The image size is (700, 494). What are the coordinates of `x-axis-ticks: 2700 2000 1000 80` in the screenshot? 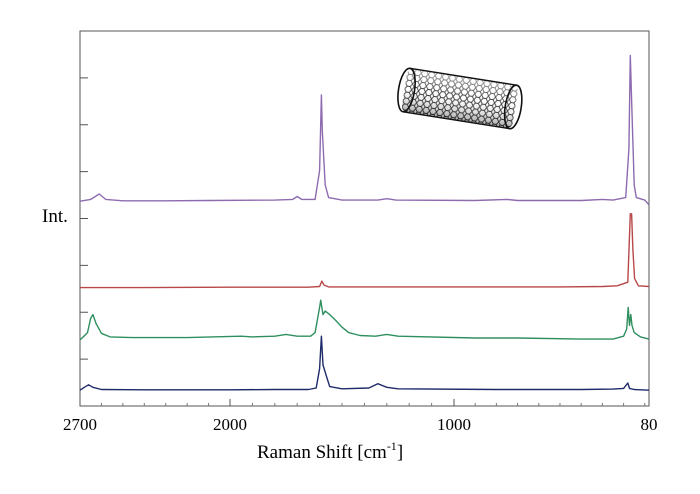 It's located at (360, 416).